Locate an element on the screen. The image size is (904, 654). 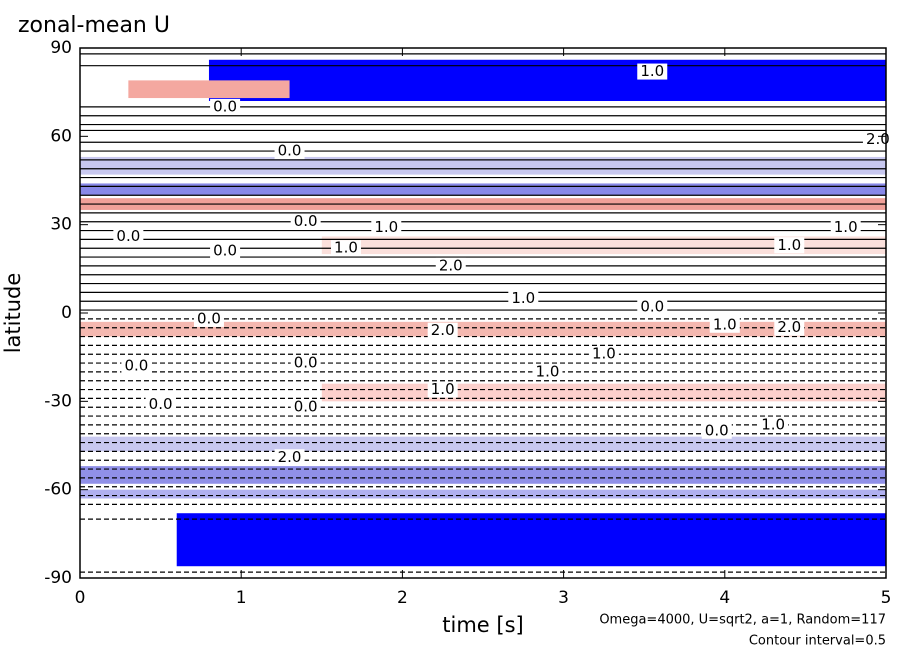
x-axis-label: time [s] is located at coordinates (482, 625).